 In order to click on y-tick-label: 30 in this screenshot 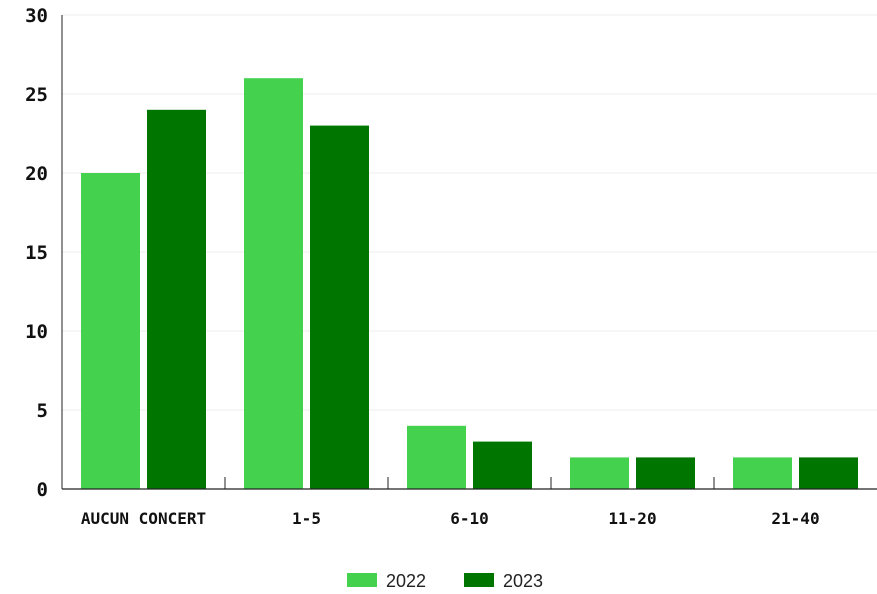, I will do `click(36, 16)`.